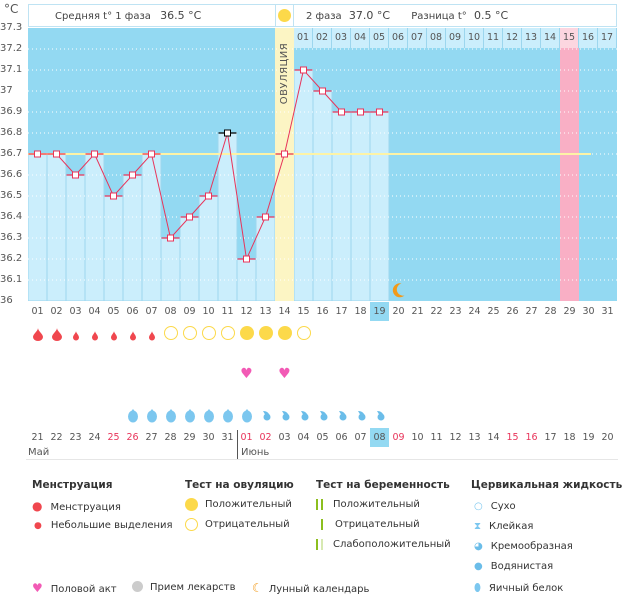  What do you see at coordinates (436, 437) in the screenshot?
I see `calendar-date: 11` at bounding box center [436, 437].